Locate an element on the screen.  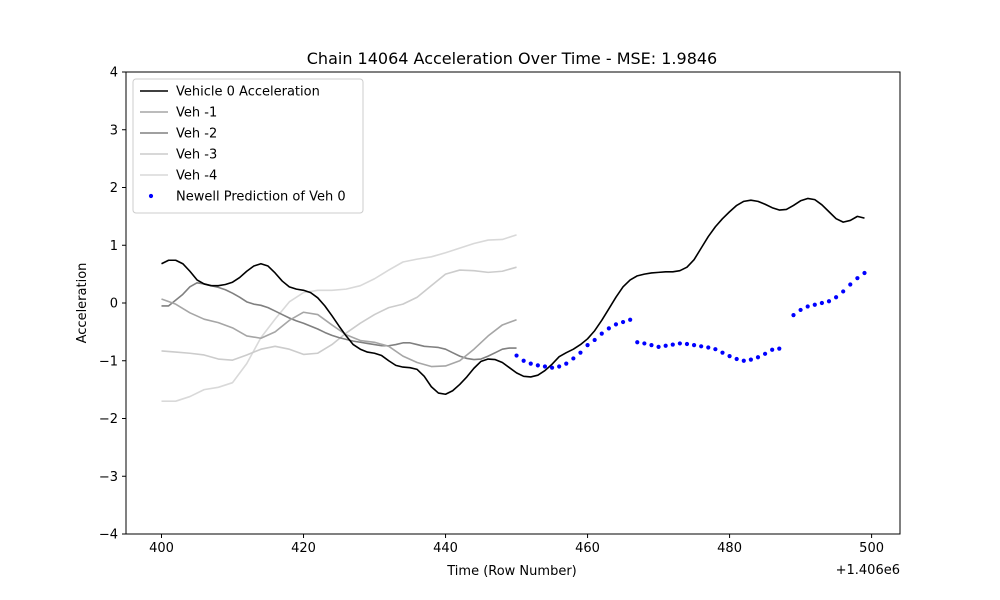
x-tick-label: 480 is located at coordinates (729, 548).